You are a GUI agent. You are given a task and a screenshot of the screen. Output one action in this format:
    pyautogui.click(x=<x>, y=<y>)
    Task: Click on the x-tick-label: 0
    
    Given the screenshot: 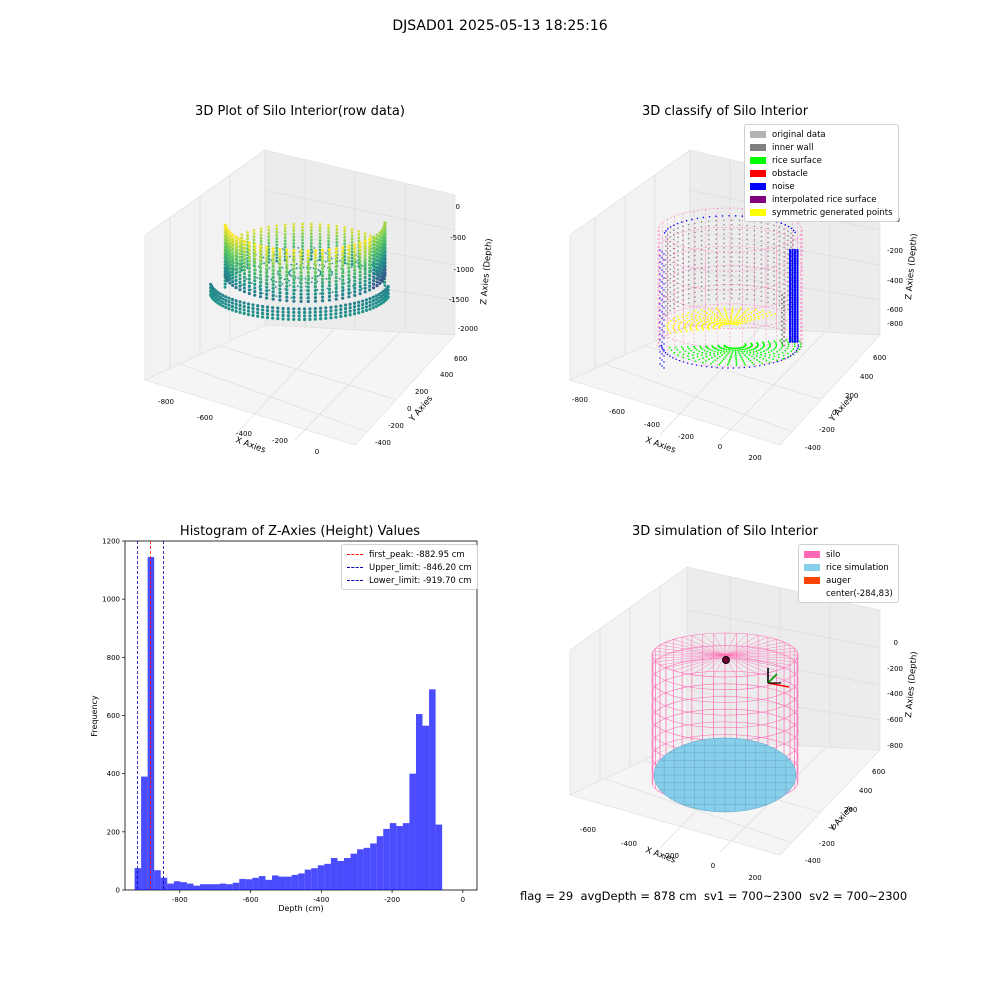 What is the action you would take?
    pyautogui.click(x=713, y=866)
    